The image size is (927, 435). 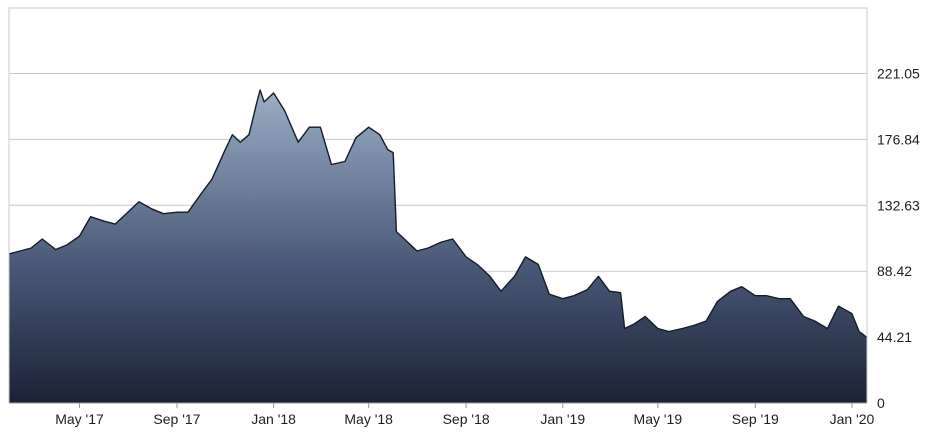 What do you see at coordinates (898, 205) in the screenshot?
I see `y-tick-label: 132.63` at bounding box center [898, 205].